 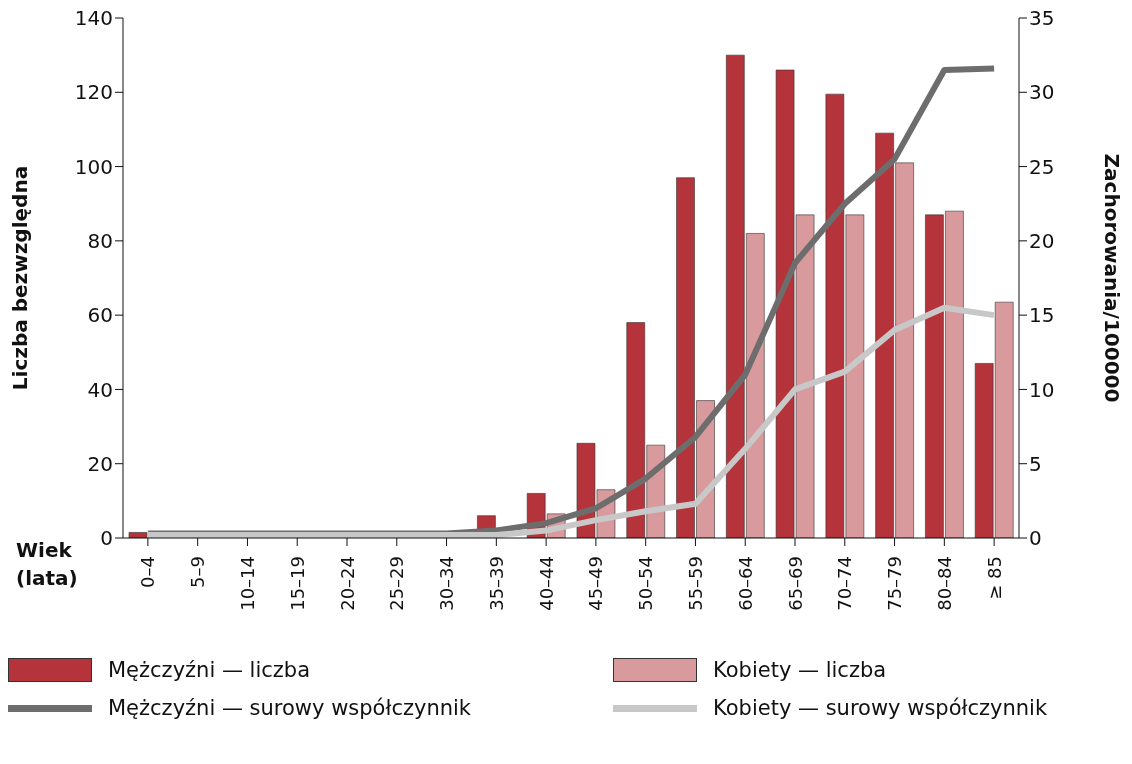 What do you see at coordinates (1042, 315) in the screenshot?
I see `y2-tick-label: 15` at bounding box center [1042, 315].